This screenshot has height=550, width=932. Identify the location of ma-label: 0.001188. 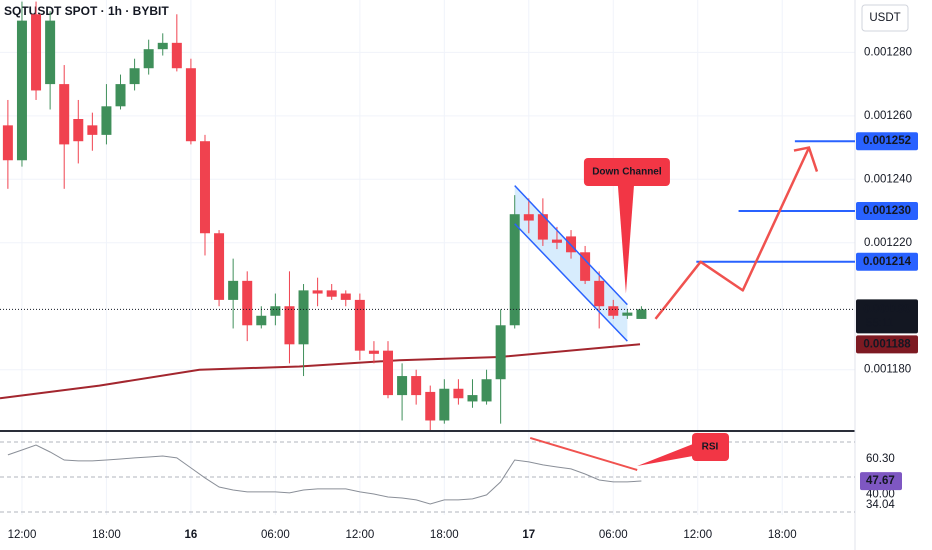
(887, 344).